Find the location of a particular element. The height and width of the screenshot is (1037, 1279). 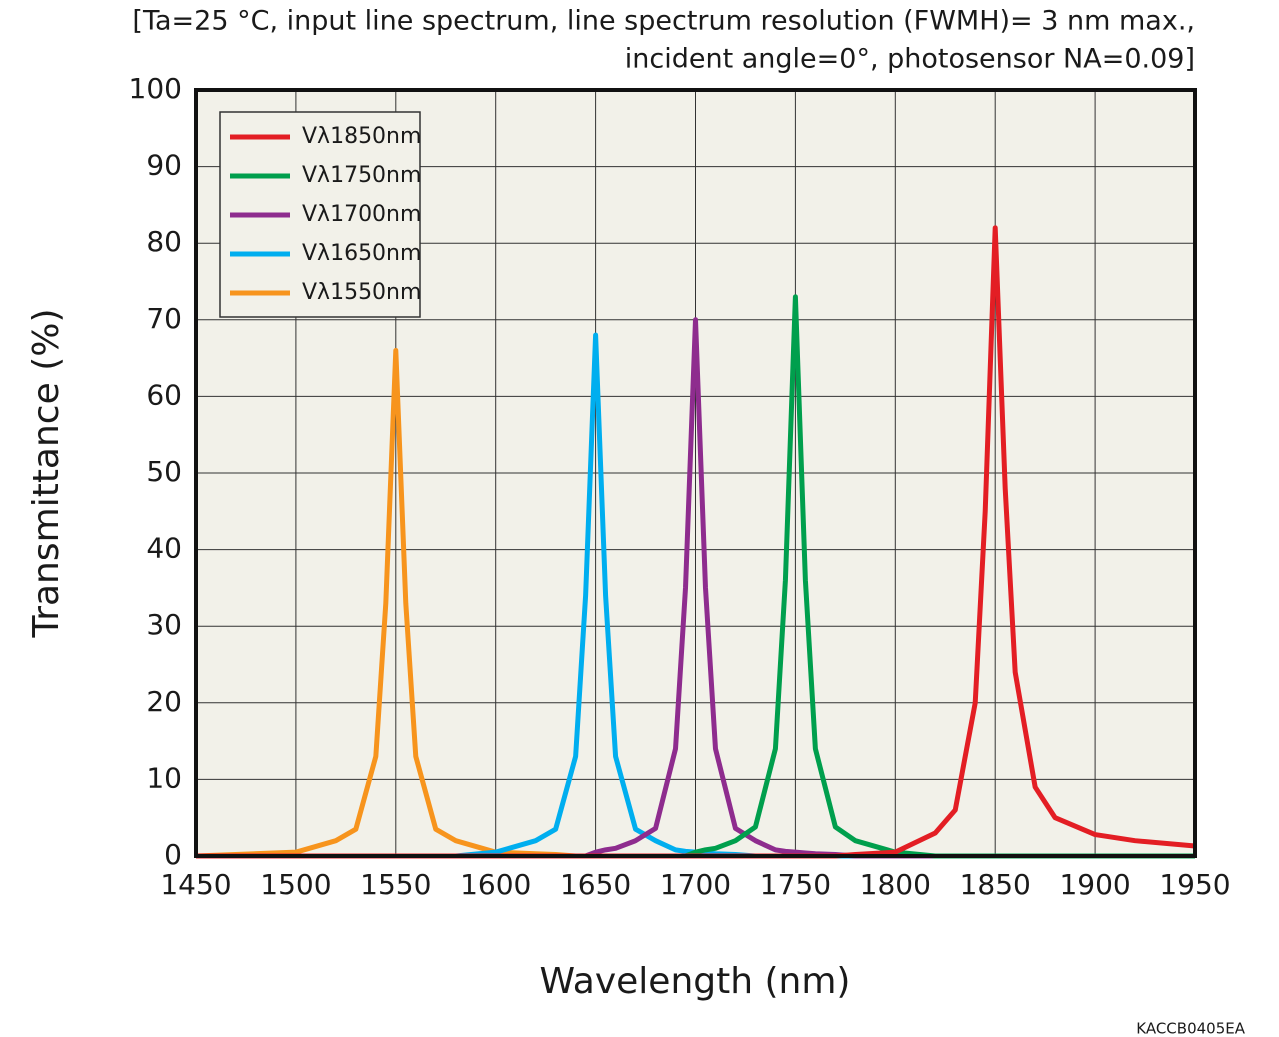

legend-label: Vλ1700nm is located at coordinates (361, 214).